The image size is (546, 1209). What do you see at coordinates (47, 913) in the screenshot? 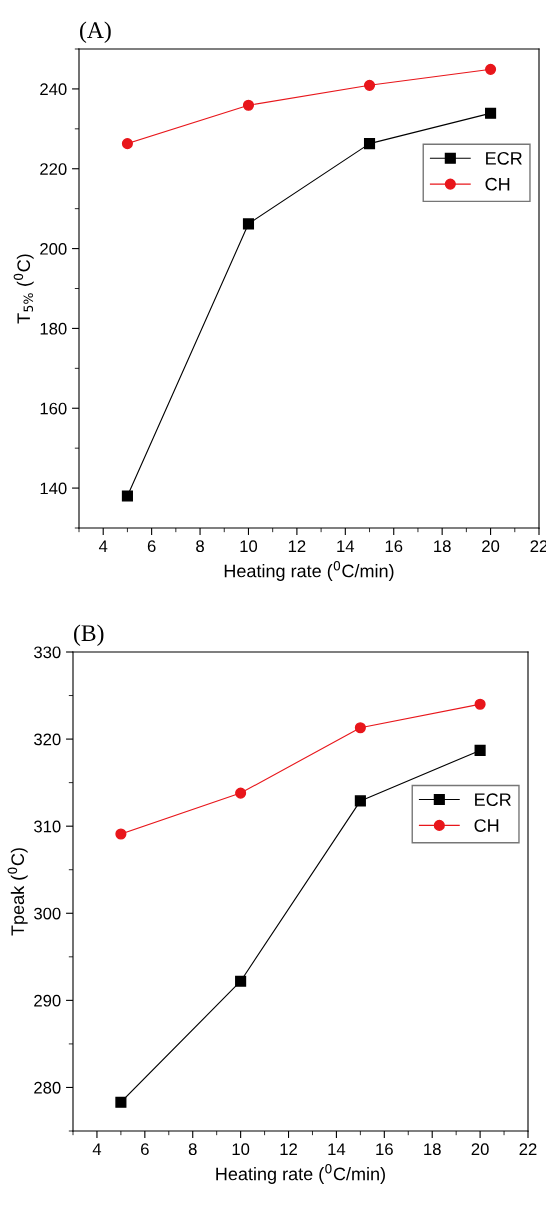
I see `y-tick-label: 300` at bounding box center [47, 913].